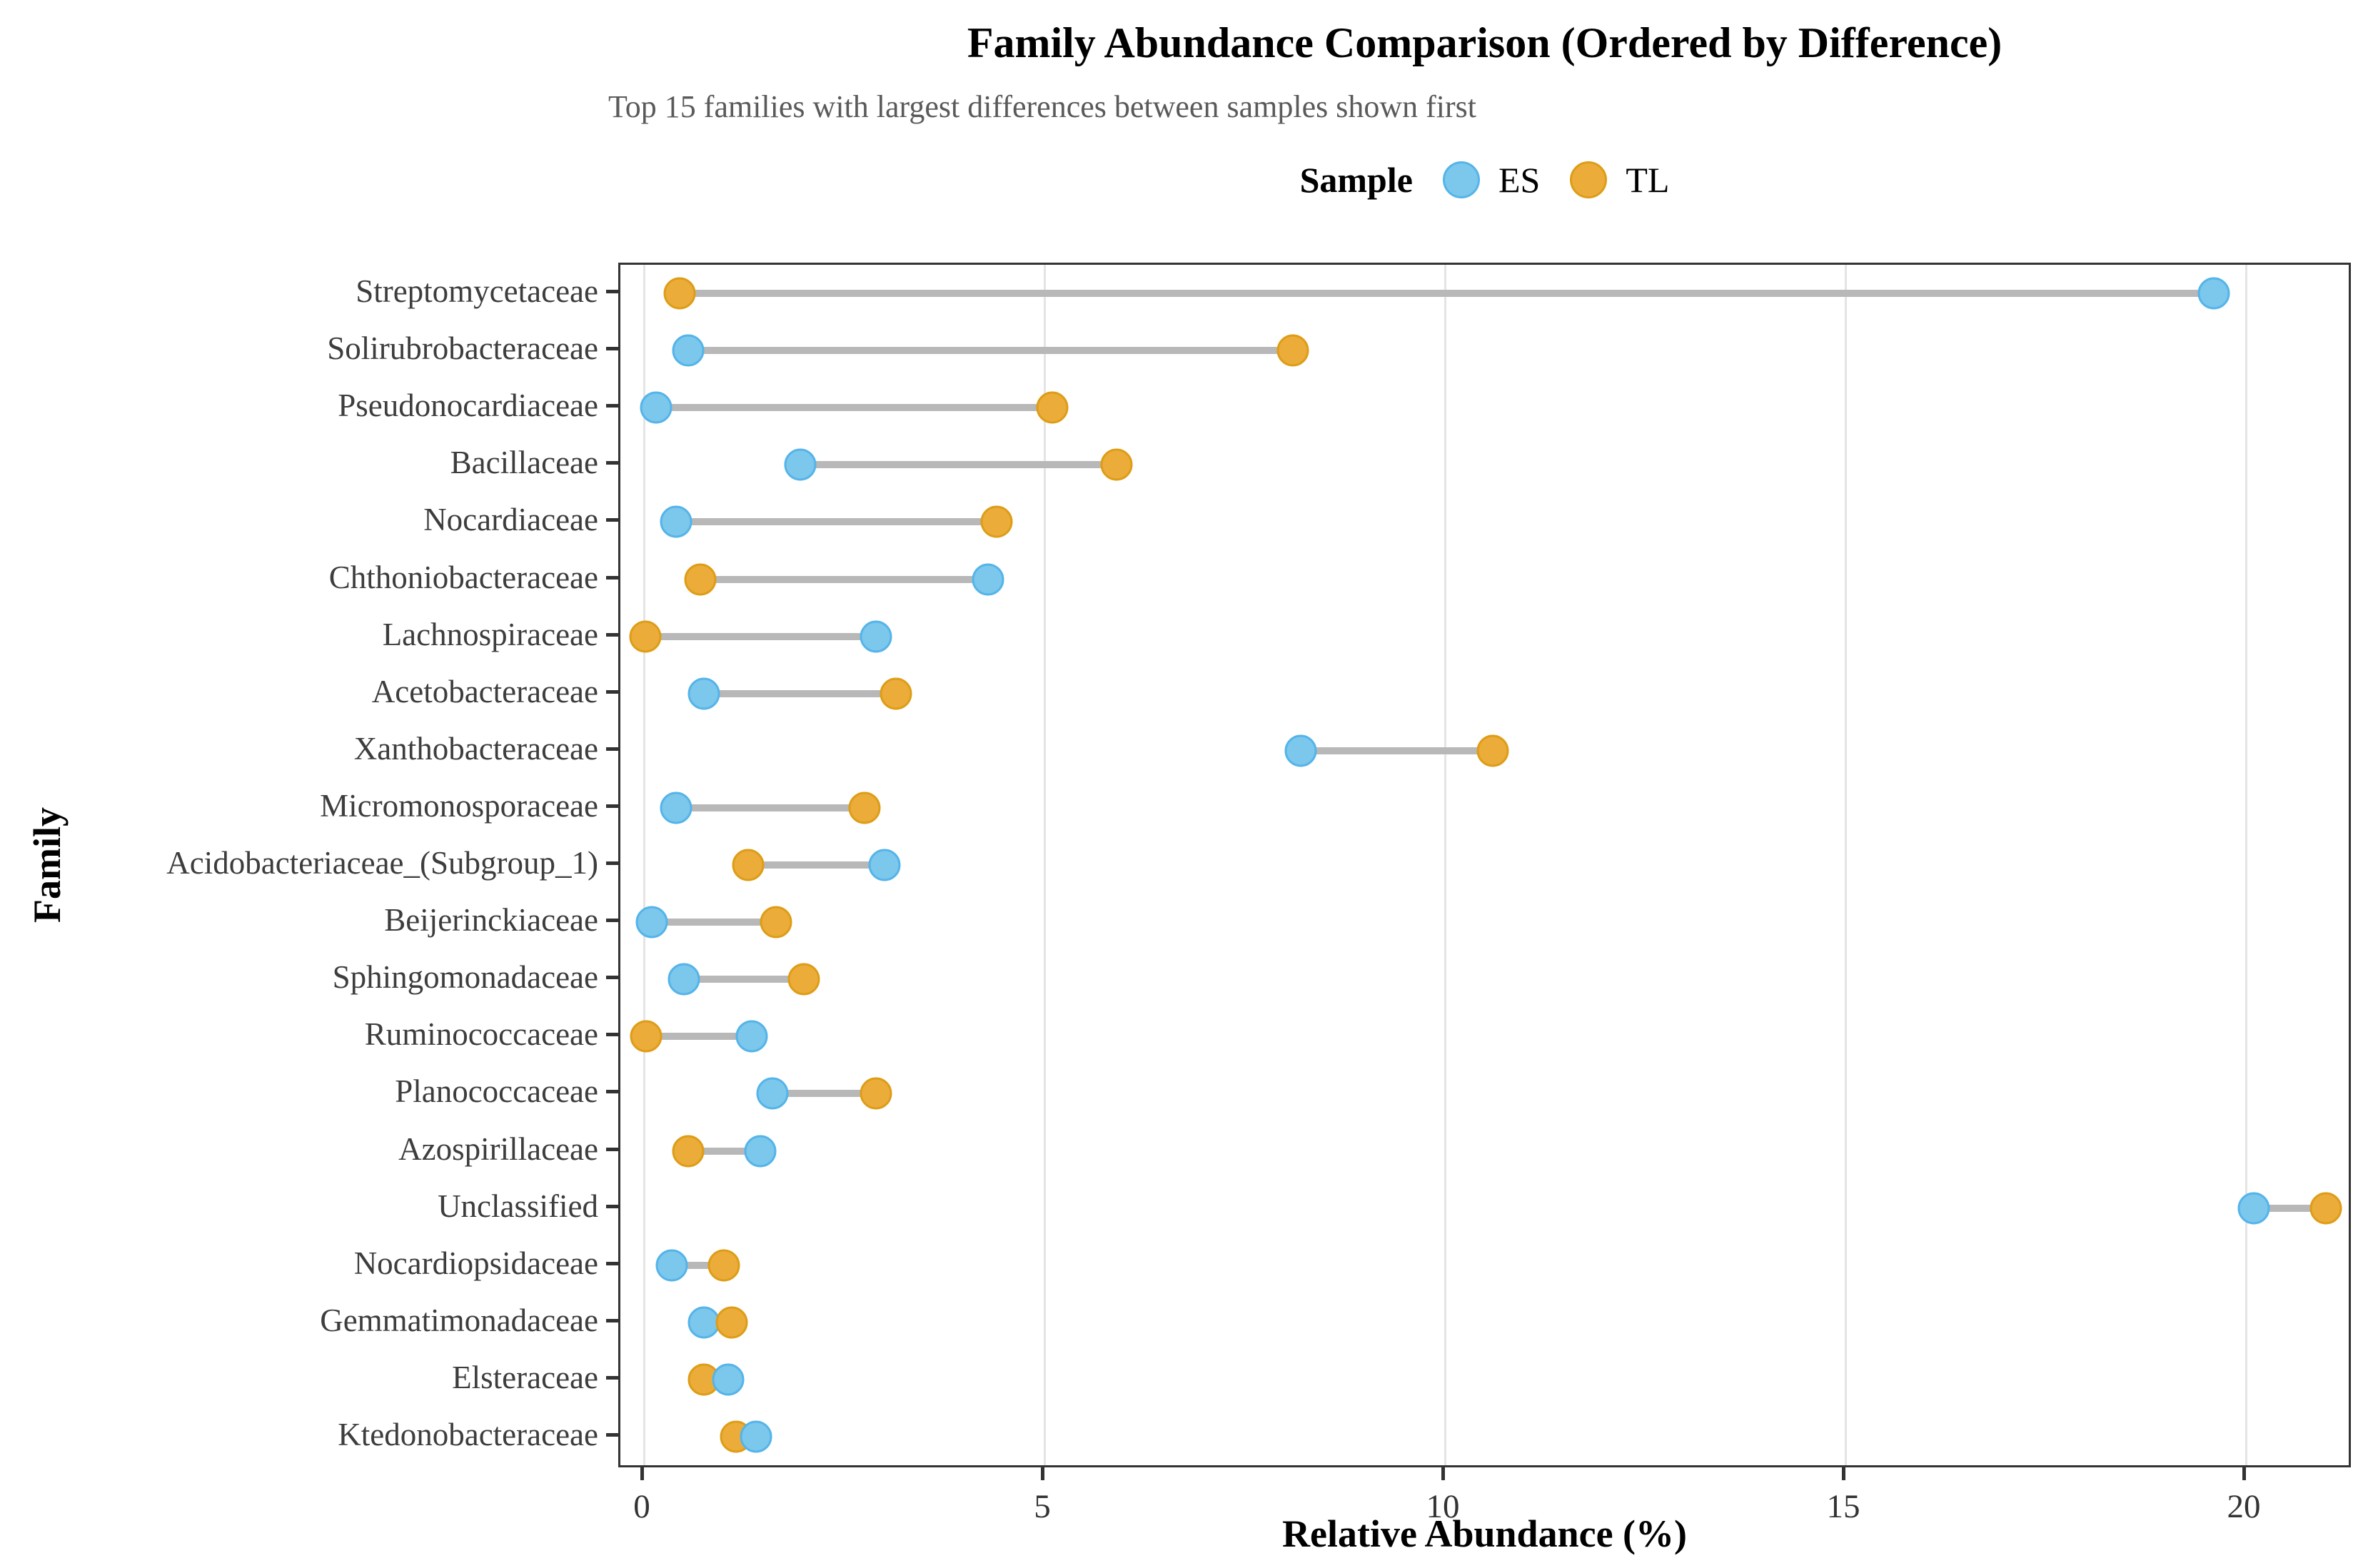 The height and width of the screenshot is (1568, 2378). I want to click on y-axis-label: Acetobacteraceae, so click(484, 691).